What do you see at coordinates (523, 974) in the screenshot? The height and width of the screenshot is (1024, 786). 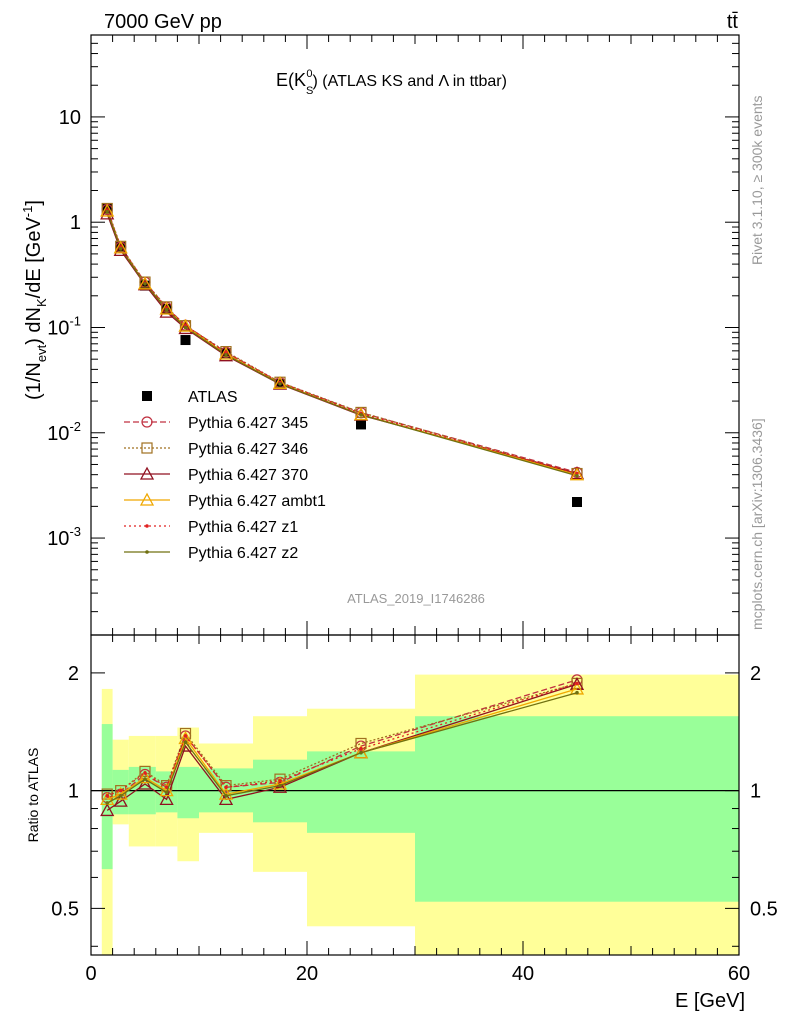 I see `x-tick-label: 40` at bounding box center [523, 974].